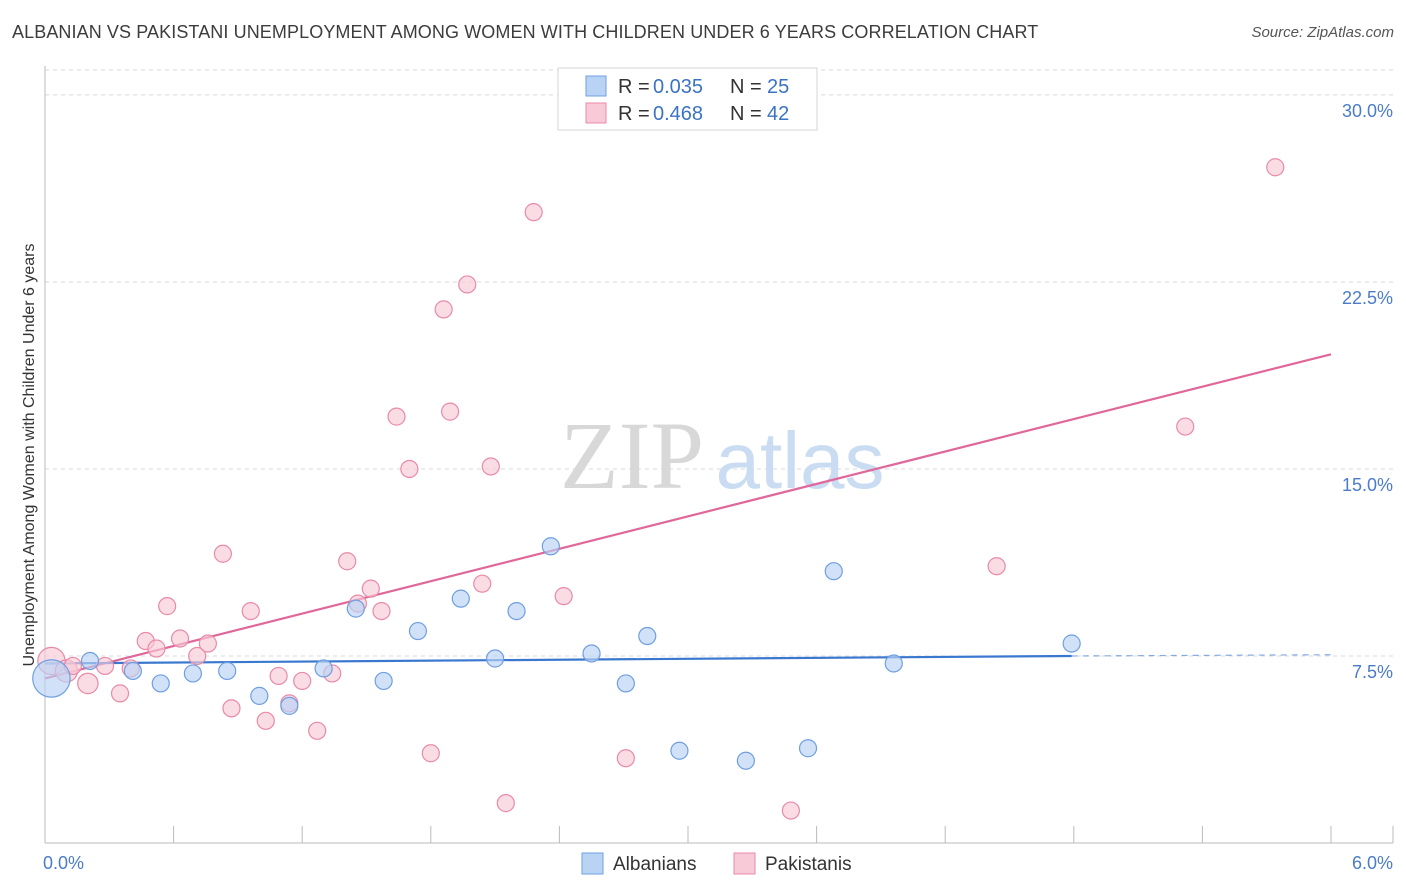 The width and height of the screenshot is (1406, 892). What do you see at coordinates (596, 86) in the screenshot?
I see `legend-swatch-albanians` at bounding box center [596, 86].